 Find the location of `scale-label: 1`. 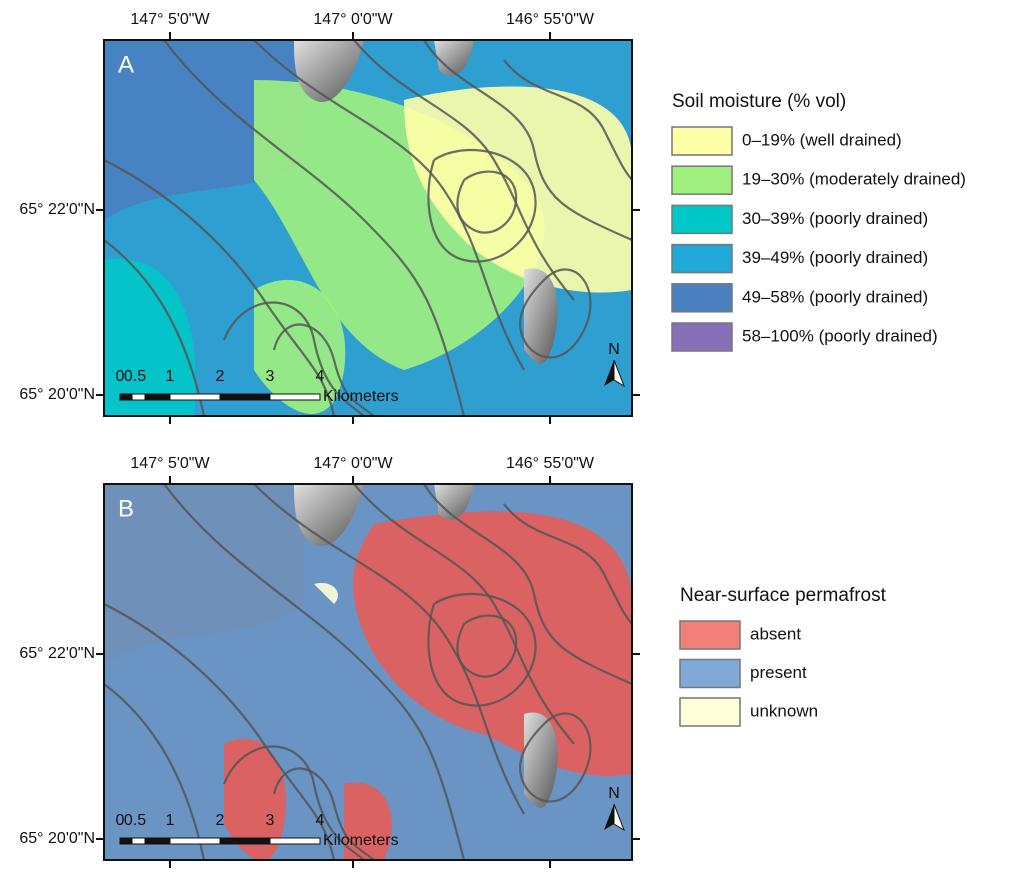

scale-label: 1 is located at coordinates (170, 820).